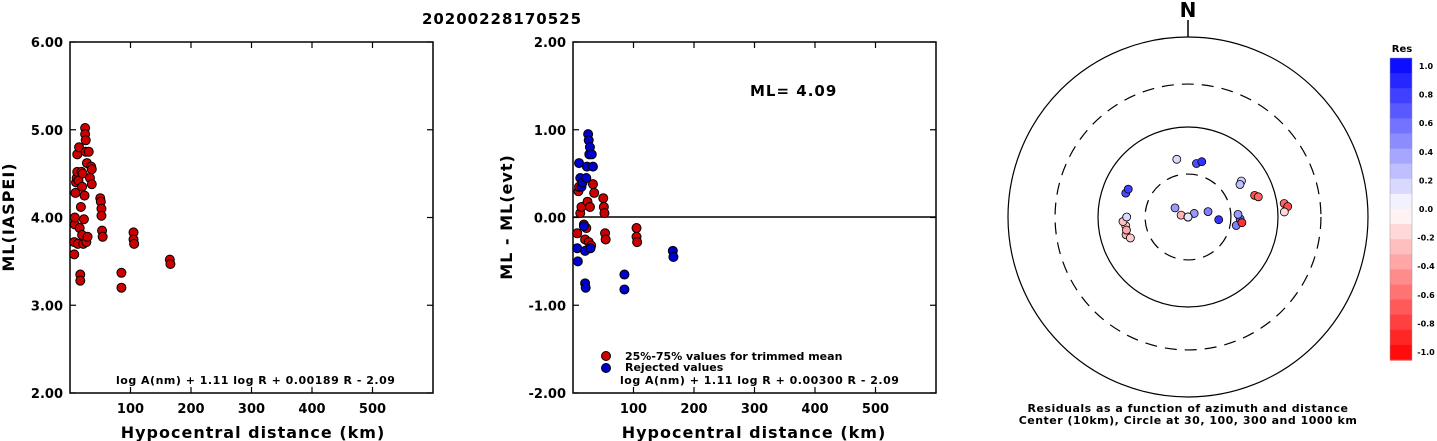 This screenshot has height=441, width=1437. I want to click on colorbar-tick-label: 0.6, so click(1426, 123).